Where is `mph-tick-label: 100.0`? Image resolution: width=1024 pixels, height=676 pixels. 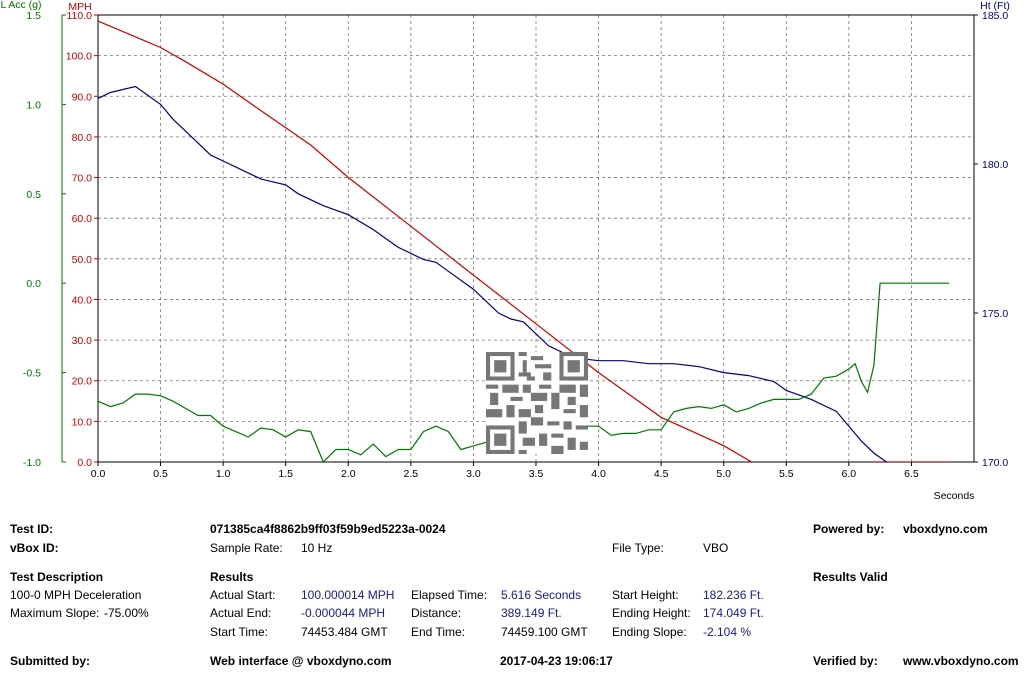 mph-tick-label: 100.0 is located at coordinates (79, 57).